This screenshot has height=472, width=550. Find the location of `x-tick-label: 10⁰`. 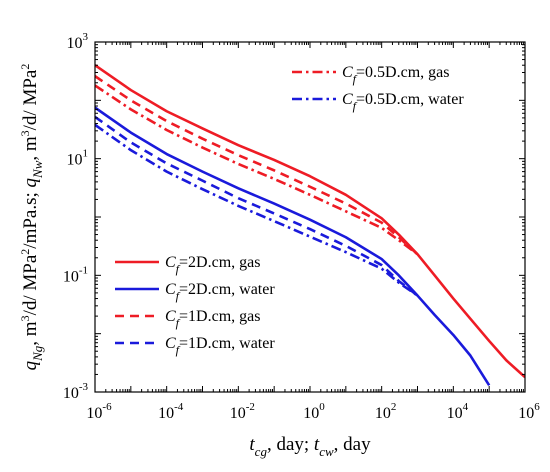

x-tick-label: 10⁰ is located at coordinates (314, 411).